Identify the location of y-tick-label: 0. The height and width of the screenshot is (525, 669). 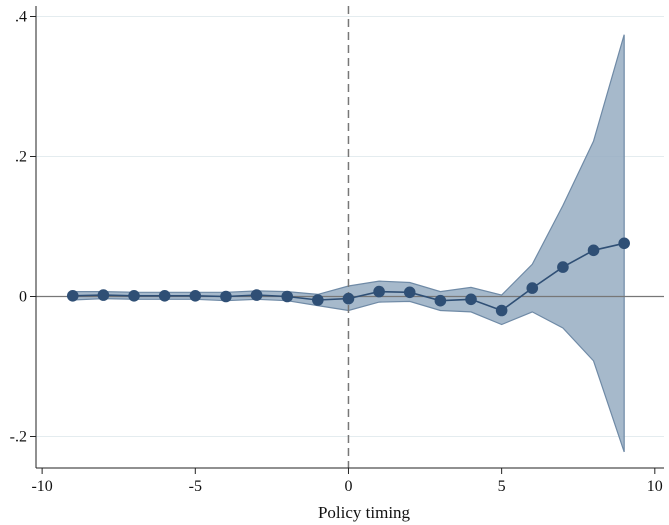
(23, 297).